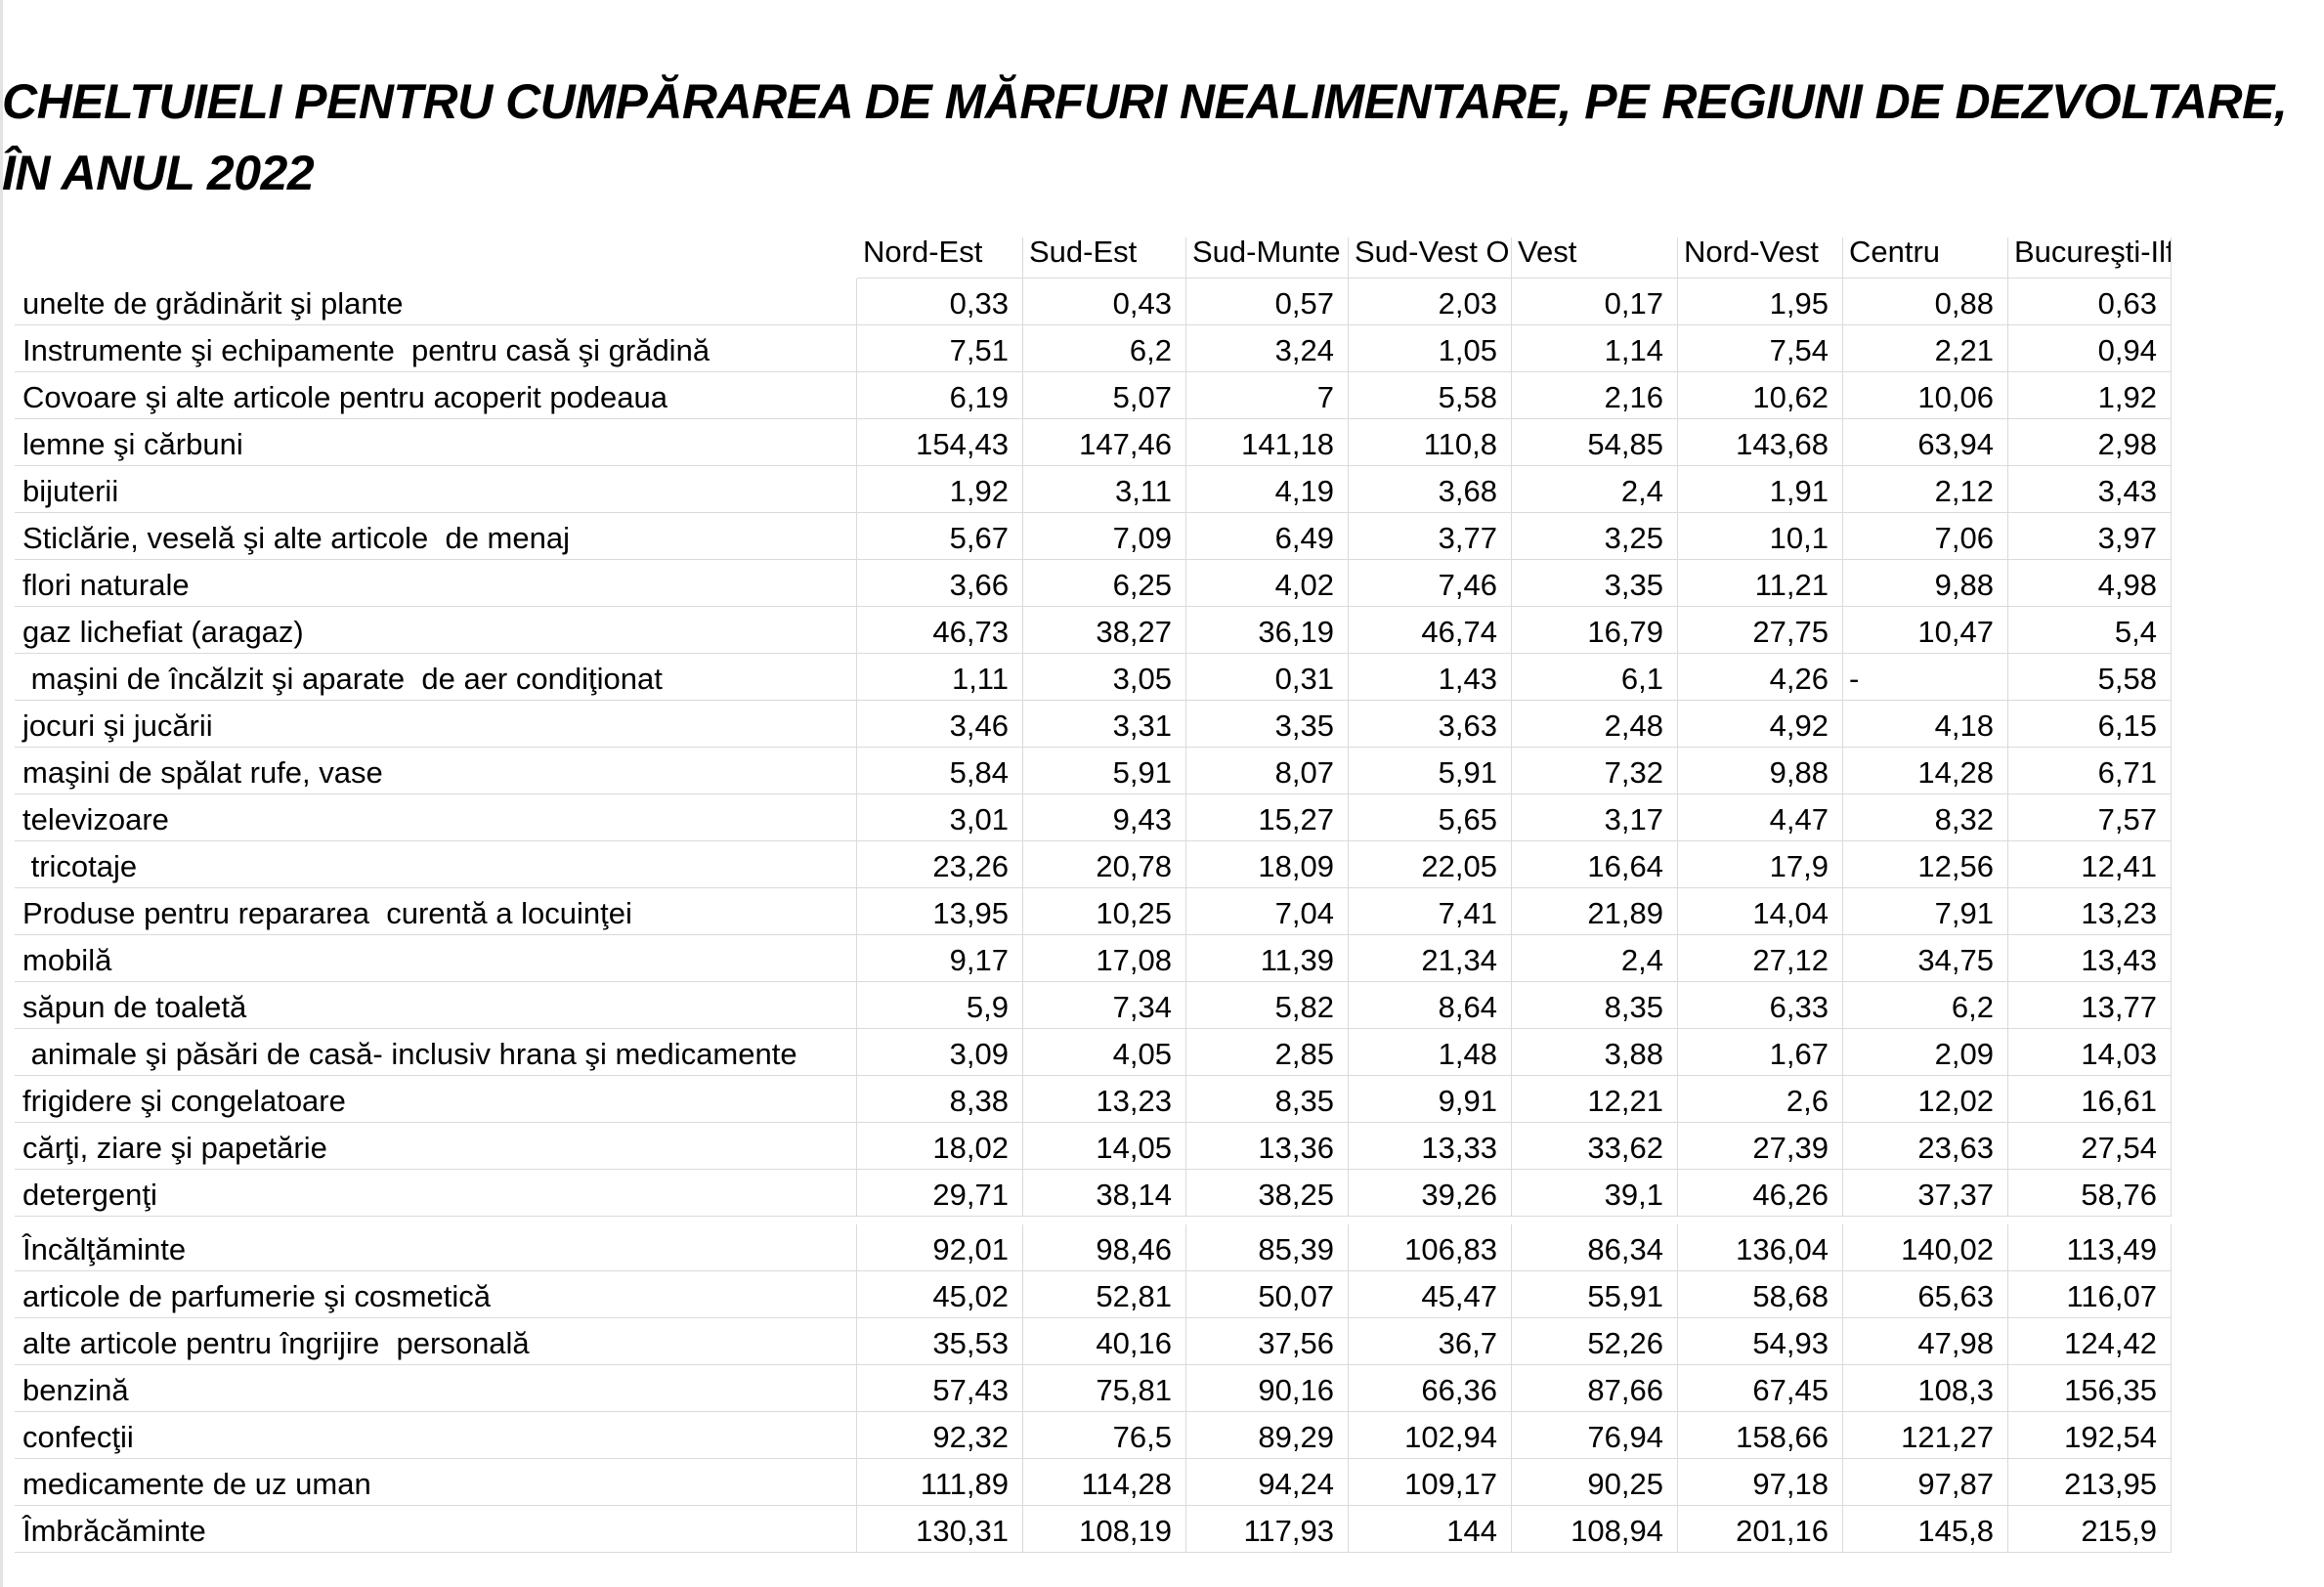 The image size is (2324, 1587). What do you see at coordinates (1430, 1006) in the screenshot?
I see `cell-value: 8,64` at bounding box center [1430, 1006].